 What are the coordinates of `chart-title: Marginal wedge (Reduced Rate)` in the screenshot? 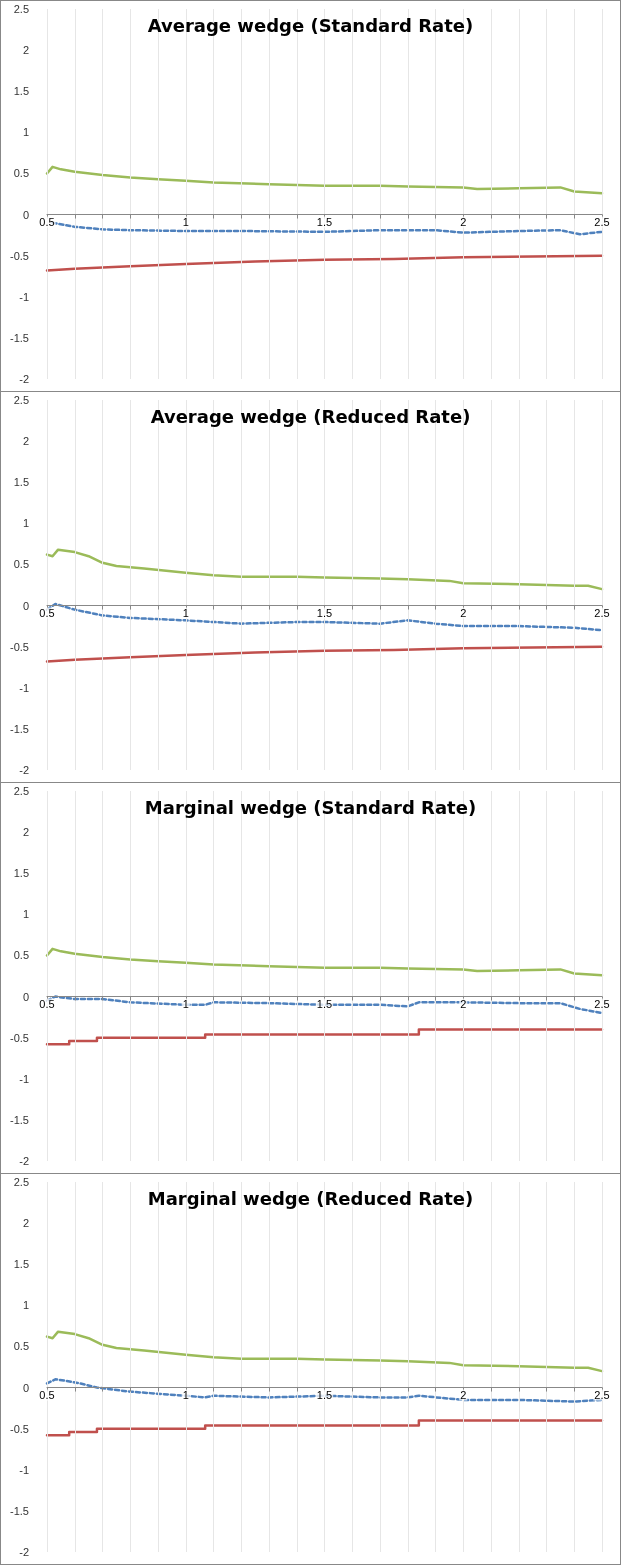 It's located at (310, 1198).